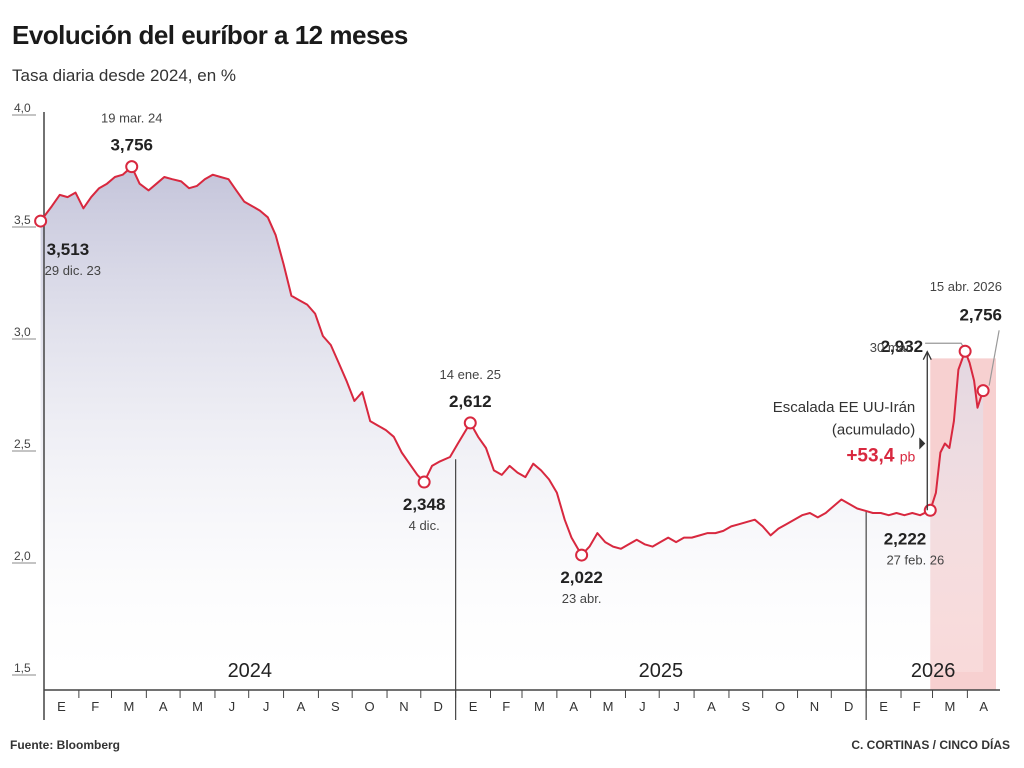  Describe the element at coordinates (930, 745) in the screenshot. I see `credit-note: C. CORTINAS / CINCO DÍAS` at that location.